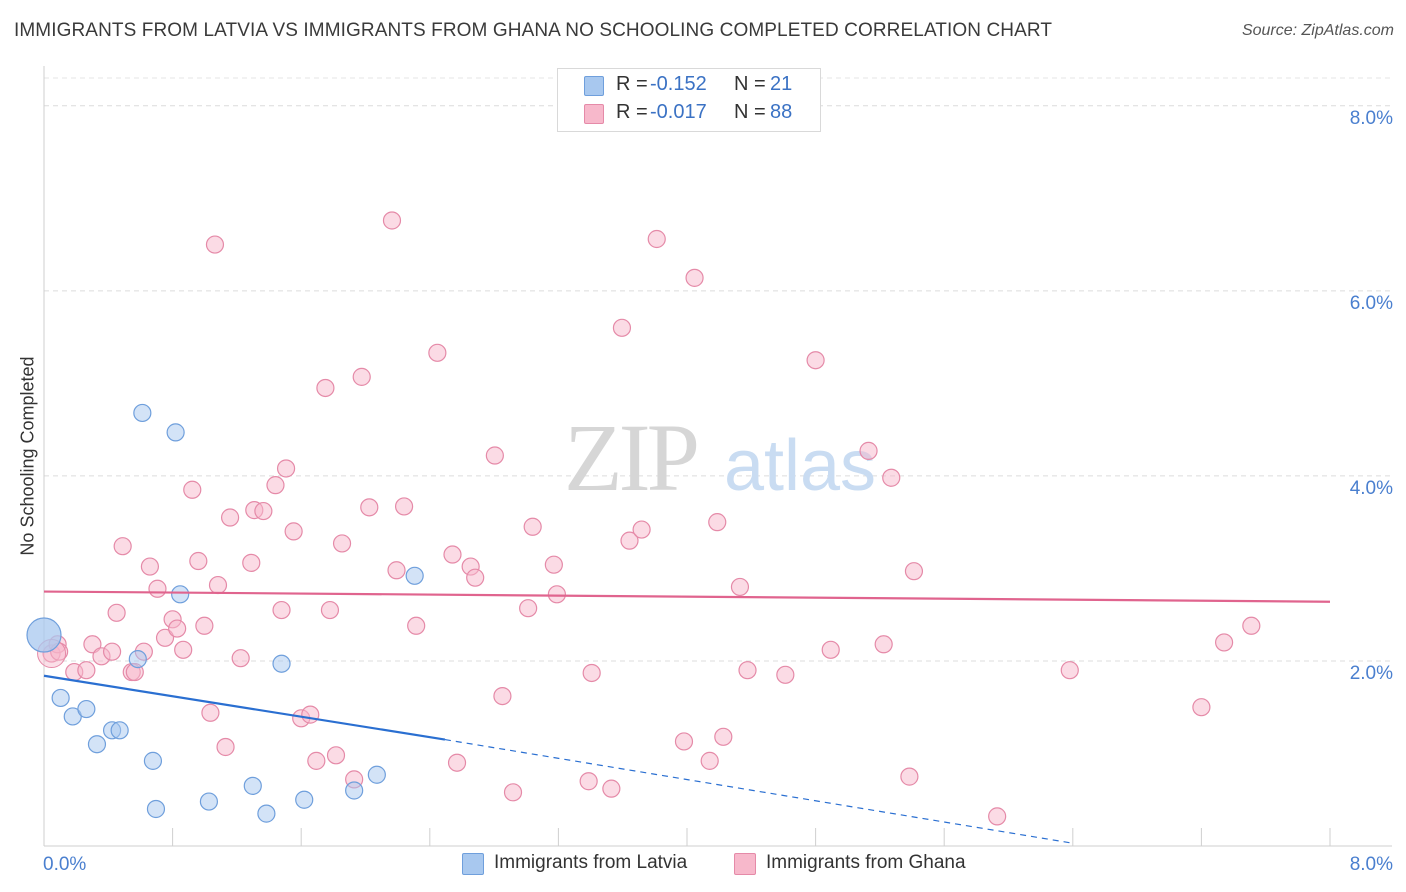 This screenshot has width=1406, height=892. I want to click on series-latvia, so click(225, 613).